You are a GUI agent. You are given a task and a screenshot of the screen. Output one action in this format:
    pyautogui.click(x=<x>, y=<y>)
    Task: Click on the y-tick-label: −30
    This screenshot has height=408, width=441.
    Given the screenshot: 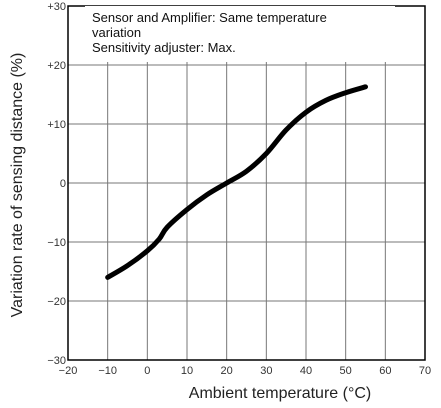 What is the action you would take?
    pyautogui.click(x=56, y=361)
    